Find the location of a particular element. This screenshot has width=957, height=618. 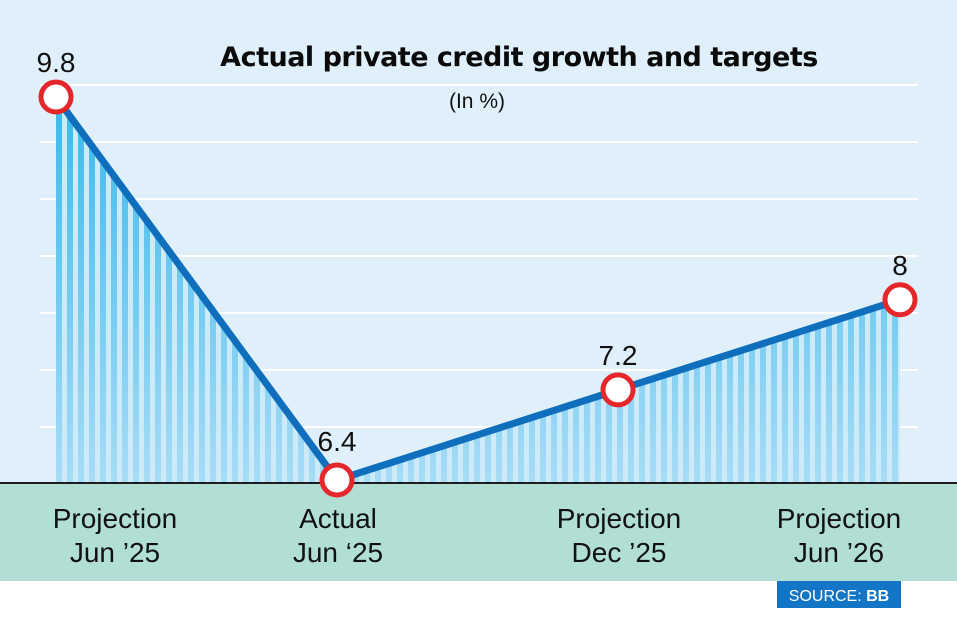

source-prefix: SOURCE: is located at coordinates (827, 596).